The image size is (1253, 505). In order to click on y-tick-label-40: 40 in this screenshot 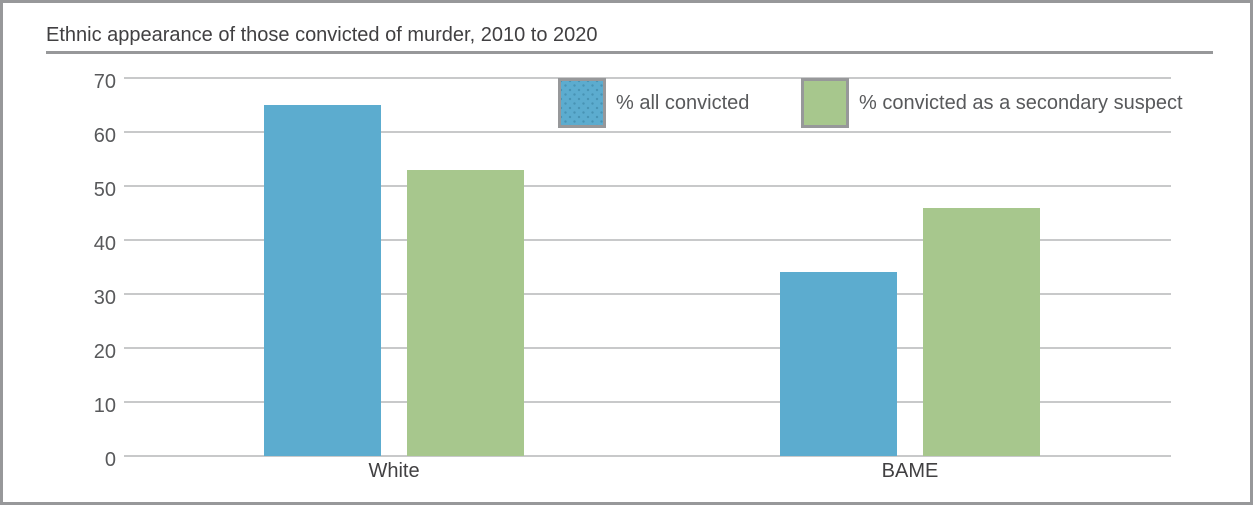, I will do `click(104, 244)`.